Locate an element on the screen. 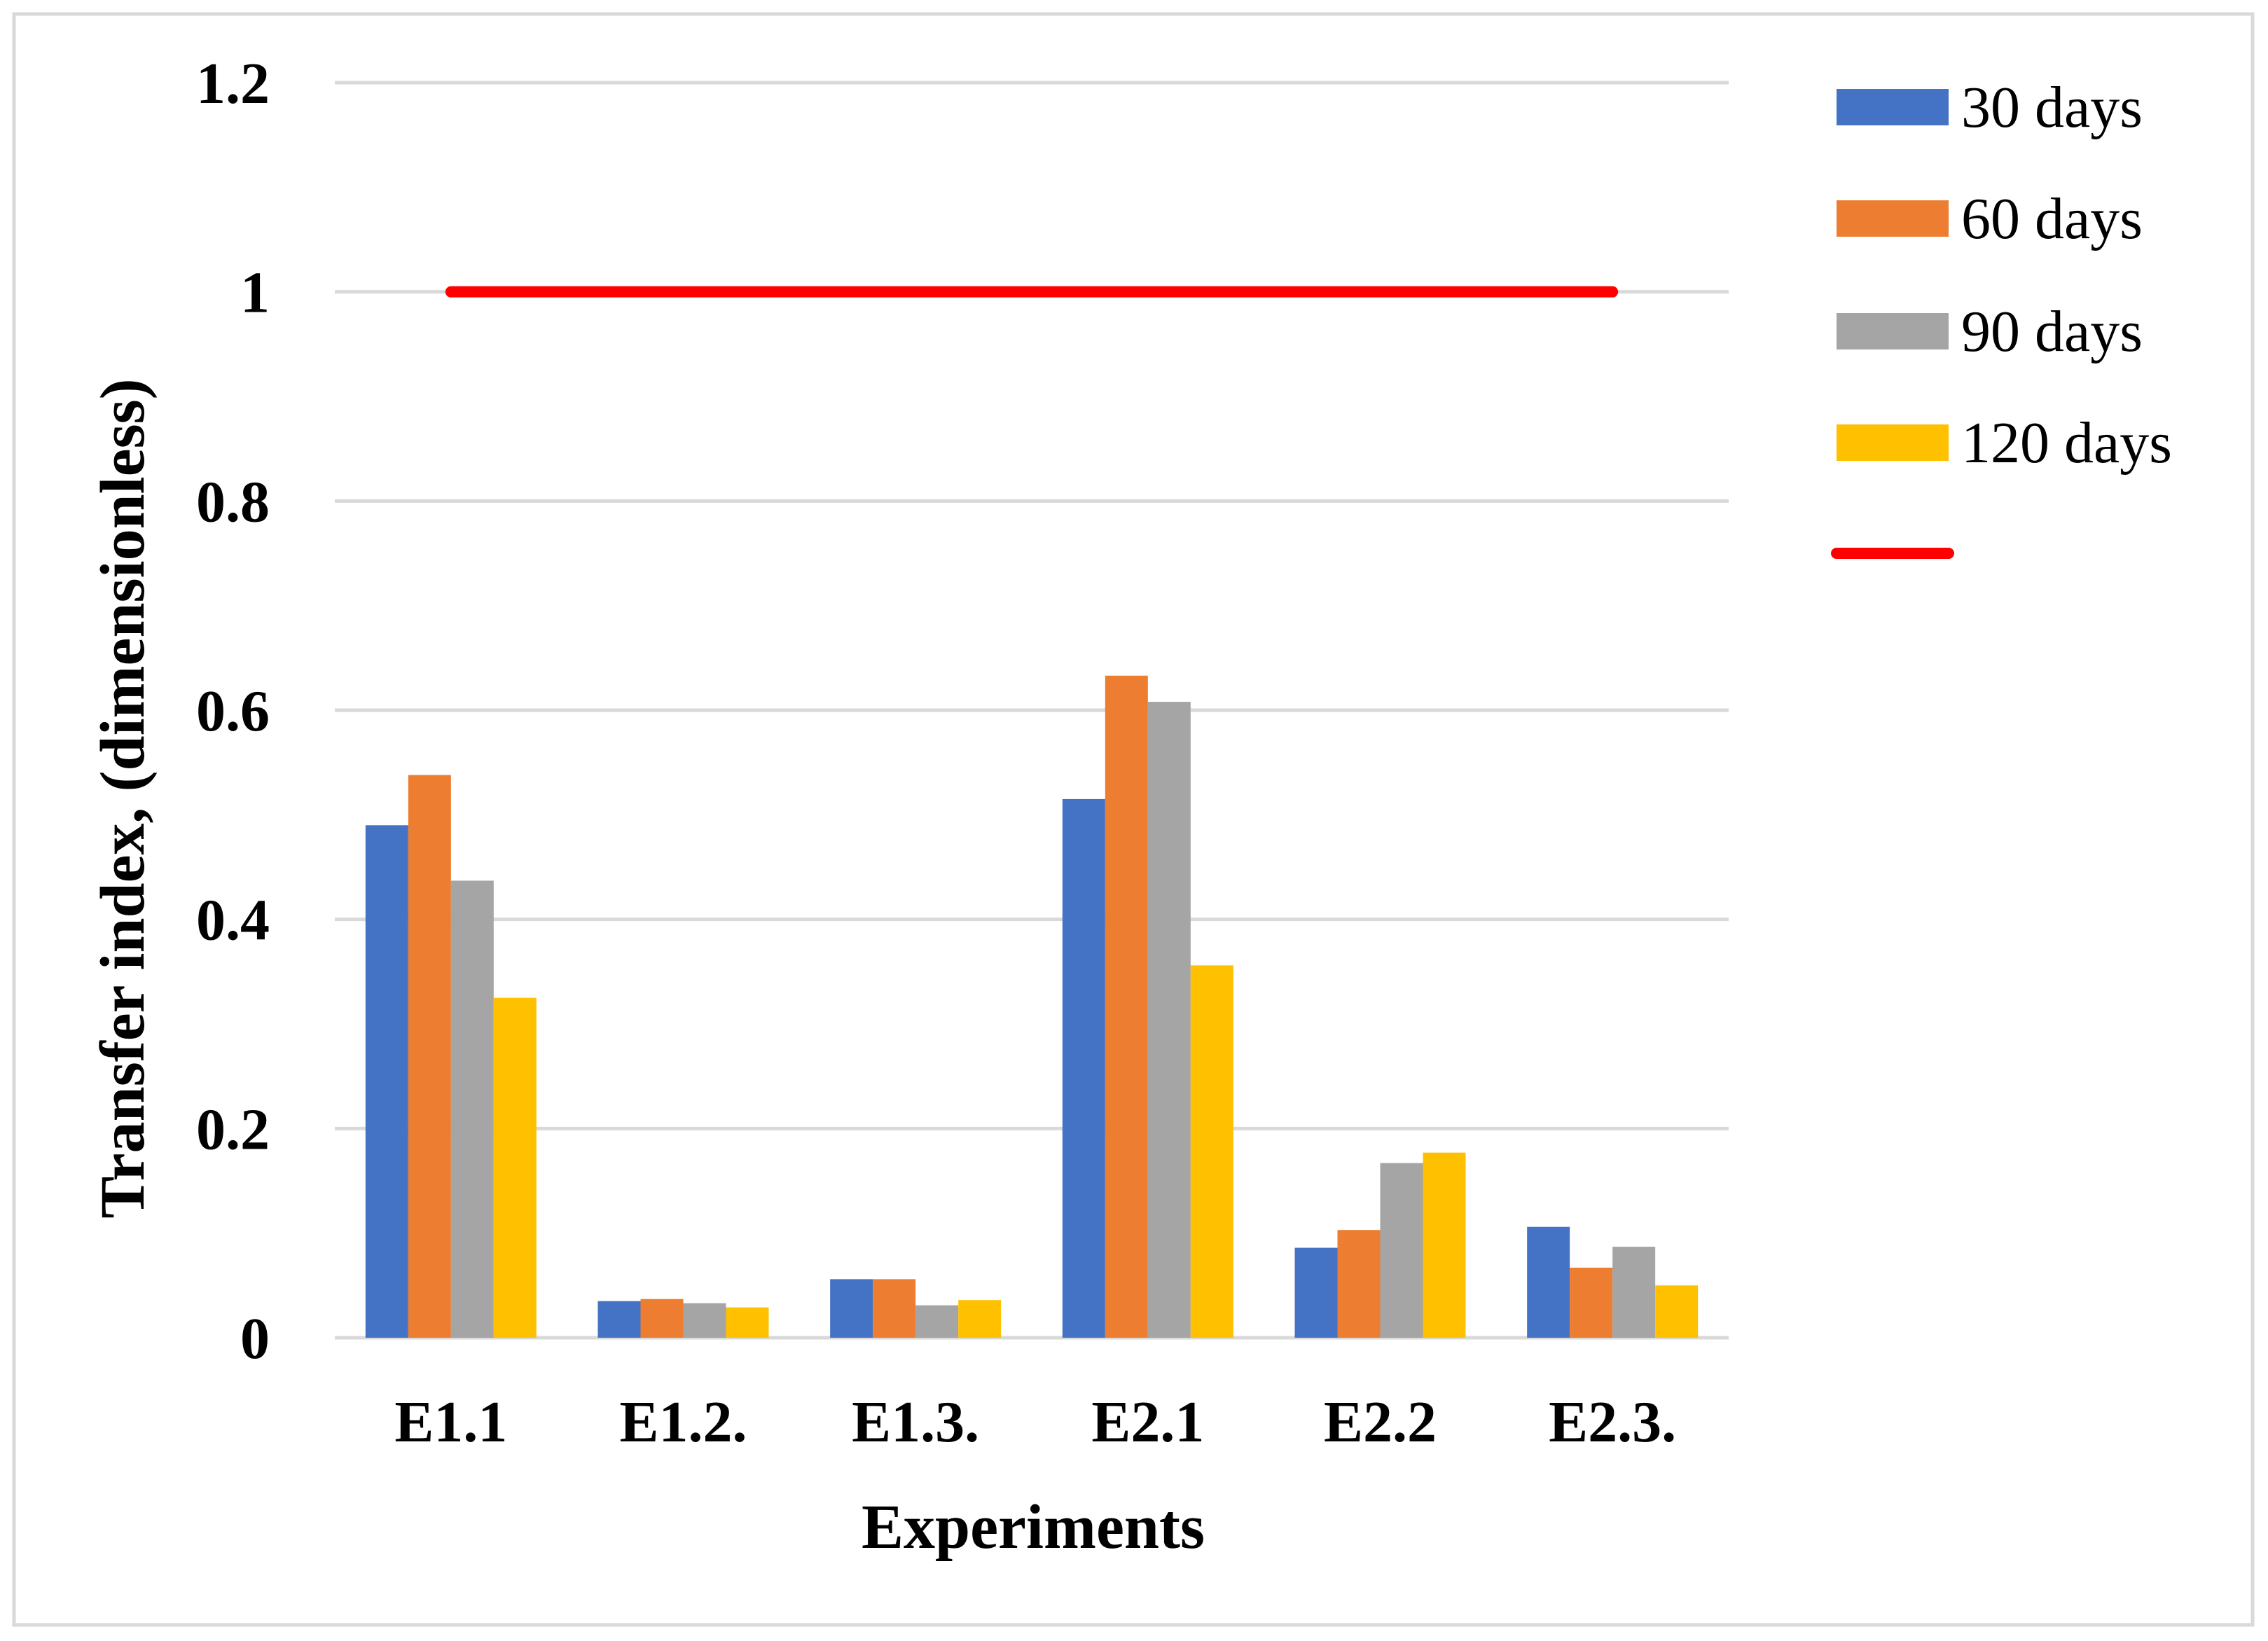 The image size is (2268, 1641). legend-label-60-days: 60 days is located at coordinates (2052, 218).